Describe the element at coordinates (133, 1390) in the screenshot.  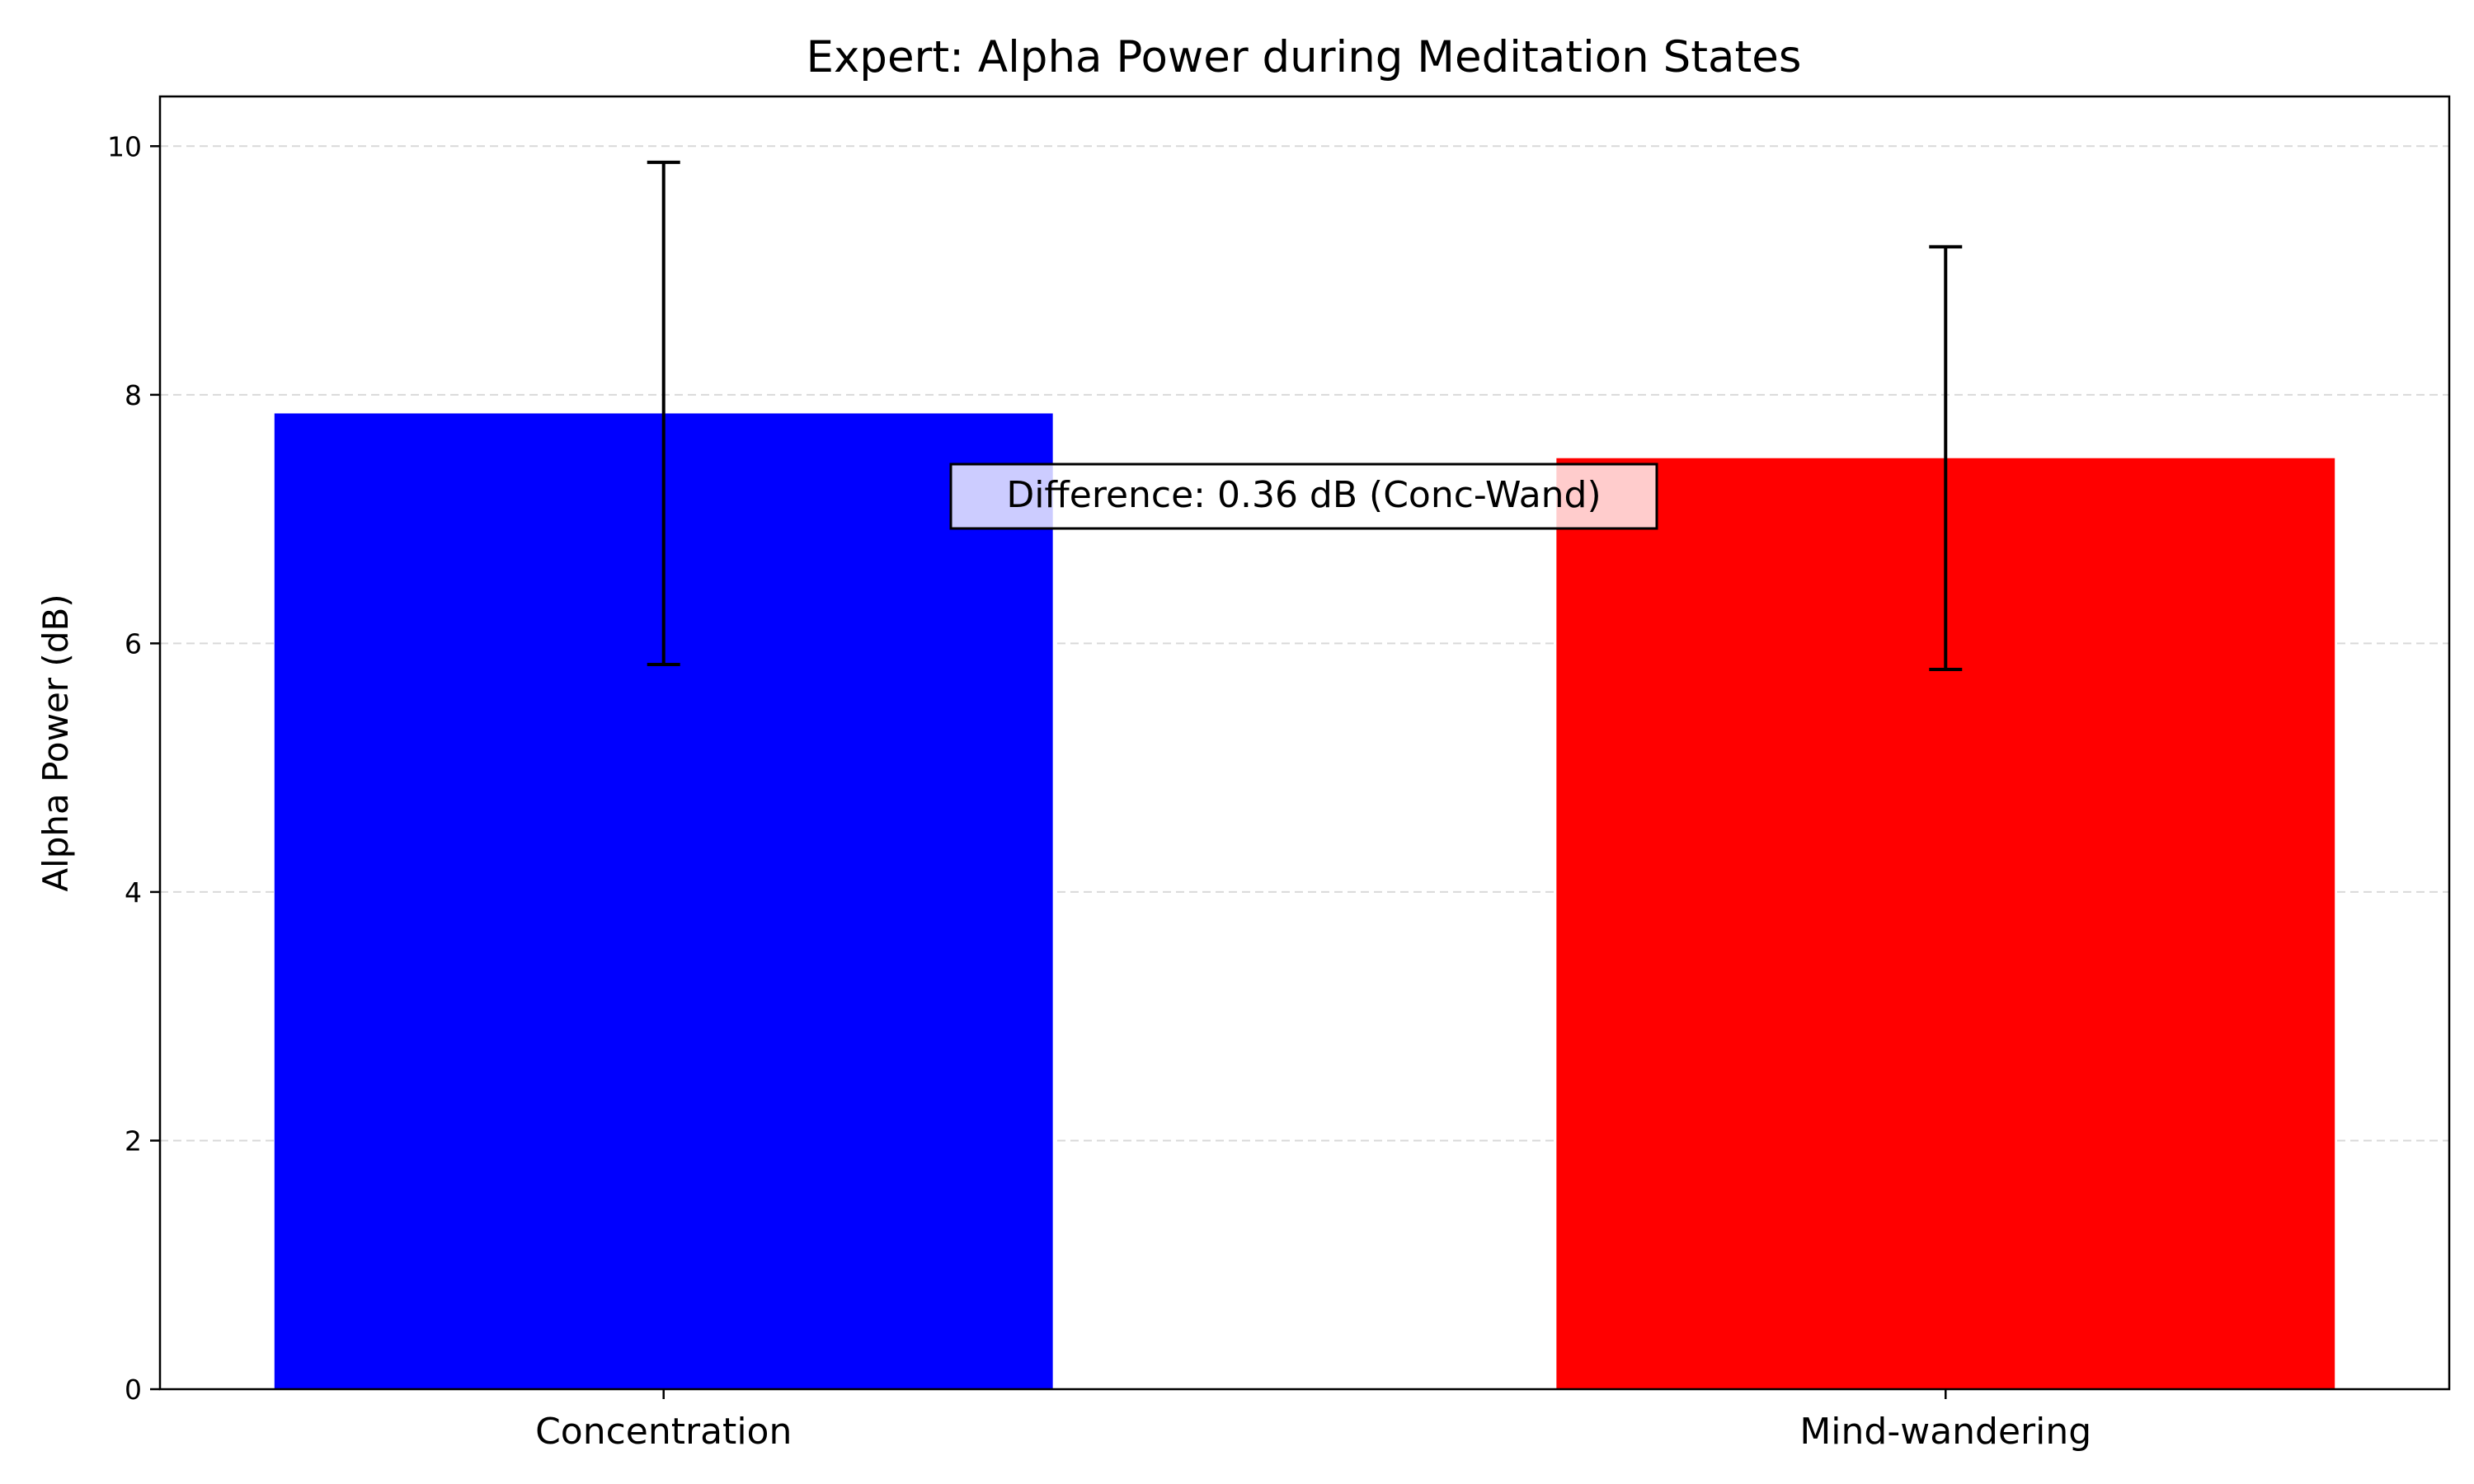
I see `y-tick-label: 0` at that location.